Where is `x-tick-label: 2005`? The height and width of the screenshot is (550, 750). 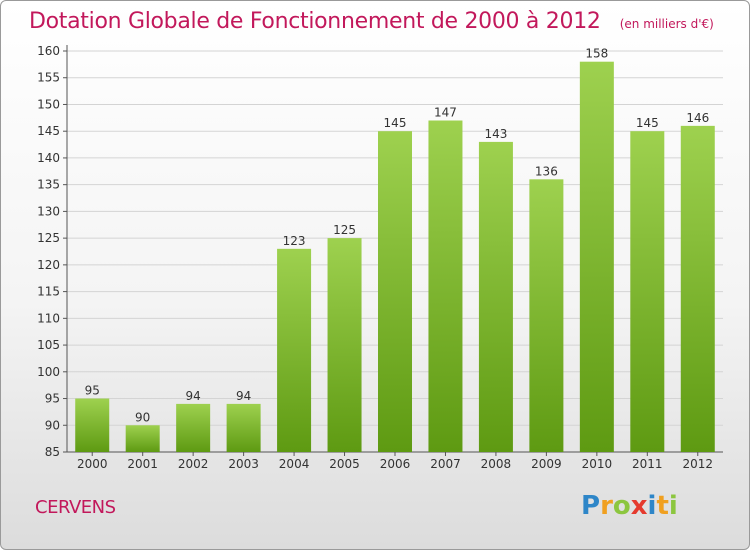
x-tick-label: 2005 is located at coordinates (344, 464).